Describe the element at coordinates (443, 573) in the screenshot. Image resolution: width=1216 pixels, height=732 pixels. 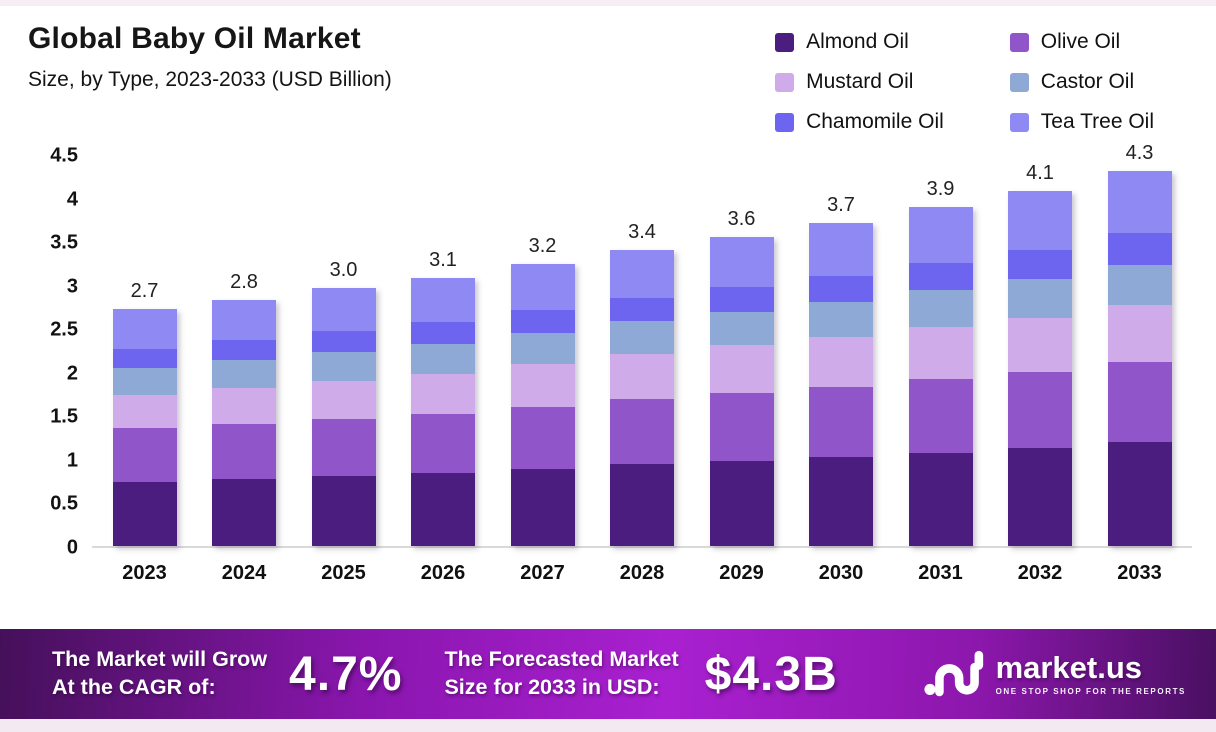
I see `x-tick-label: 2026` at that location.